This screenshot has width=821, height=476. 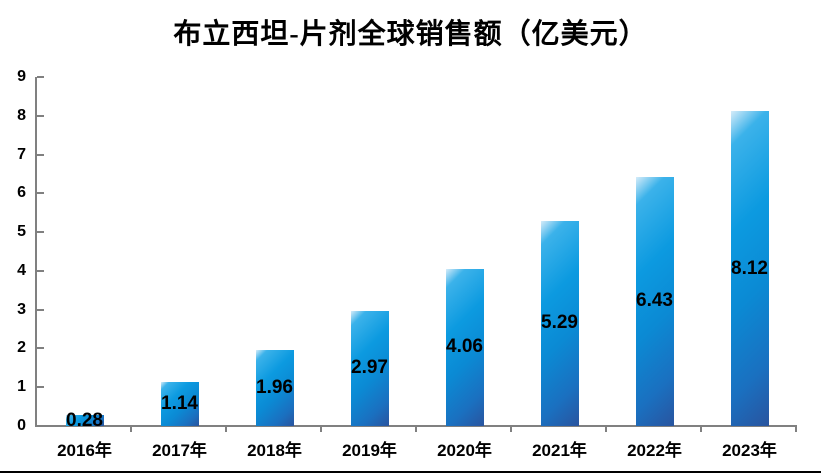 What do you see at coordinates (84, 450) in the screenshot?
I see `x-axis-label: 2016年` at bounding box center [84, 450].